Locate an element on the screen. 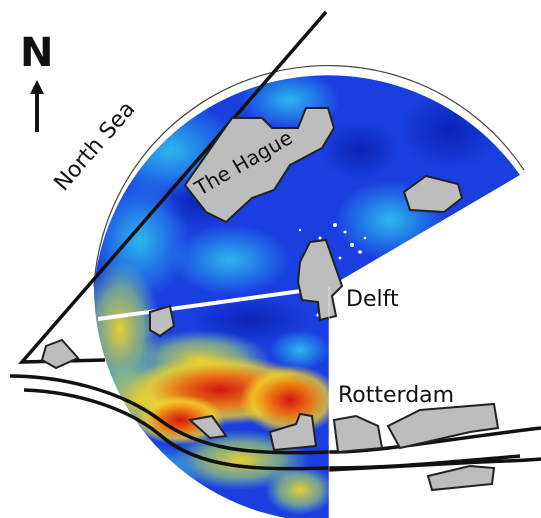 This screenshot has height=518, width=541. city-the-hague is located at coordinates (259, 165).